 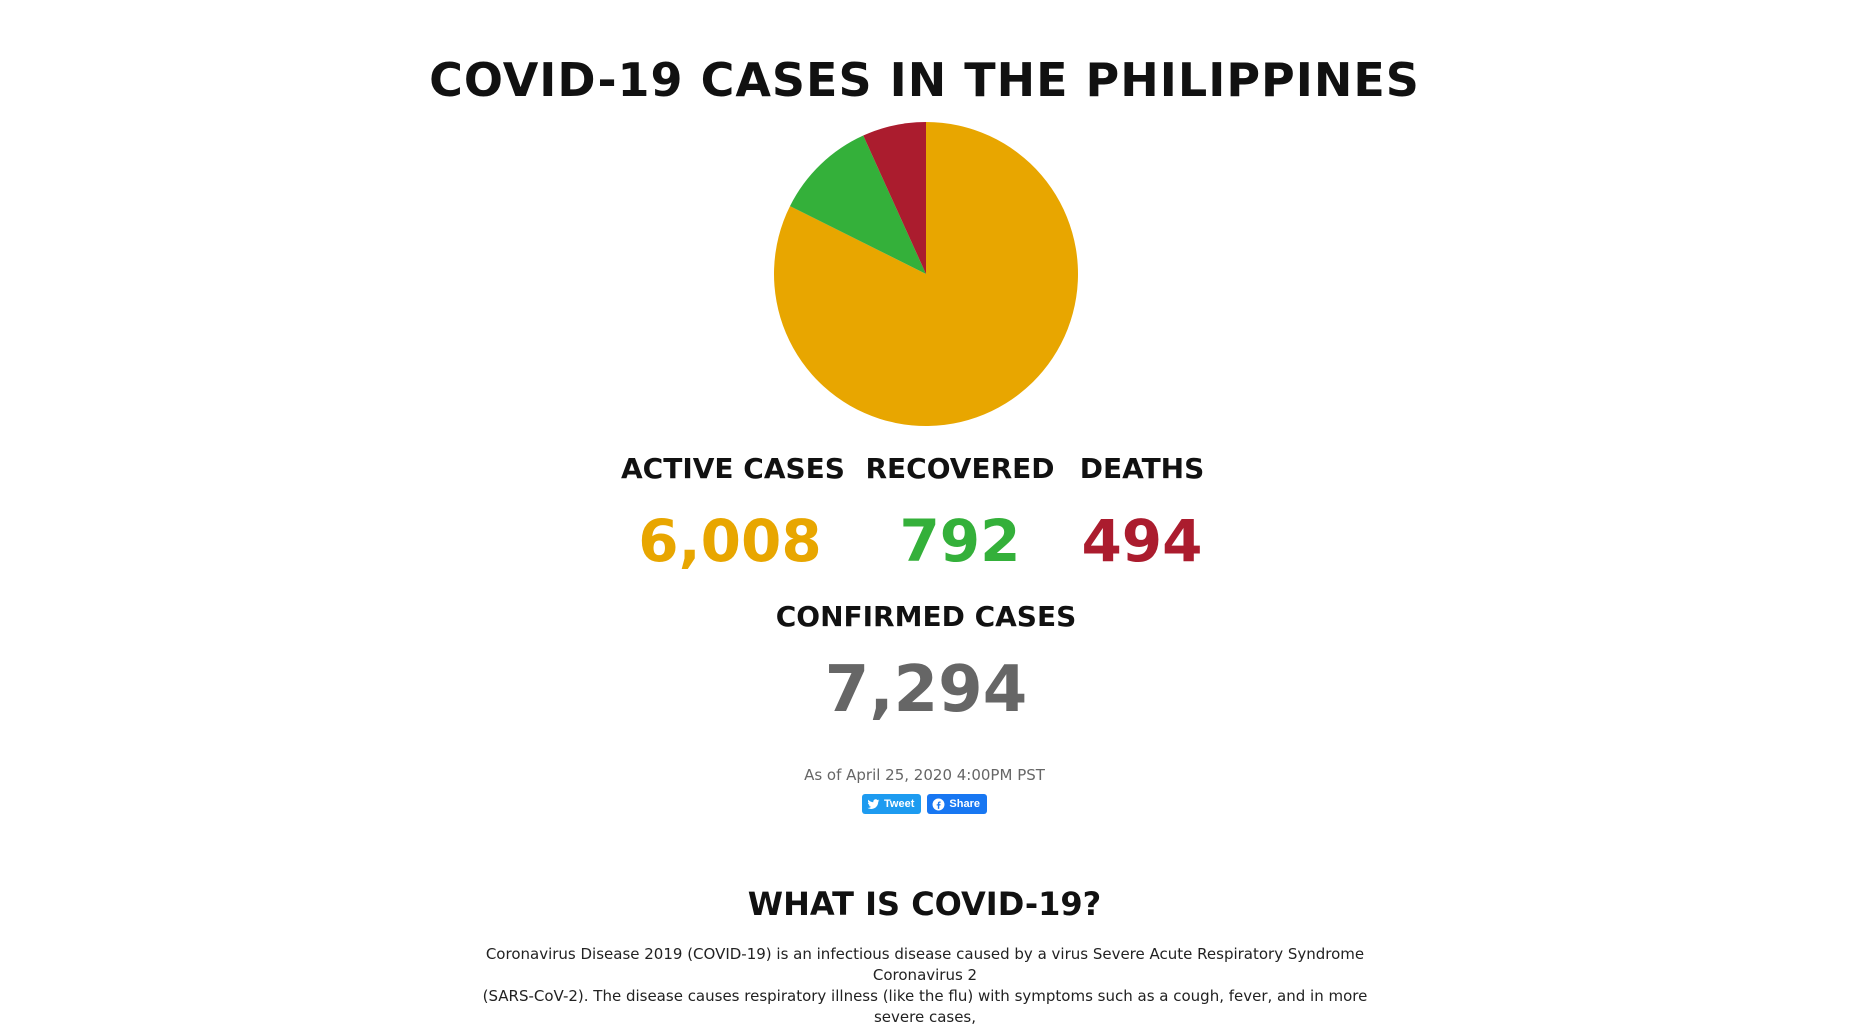 I want to click on active-cases-stat: ACTIVE CASES 6,008, so click(x=733, y=514).